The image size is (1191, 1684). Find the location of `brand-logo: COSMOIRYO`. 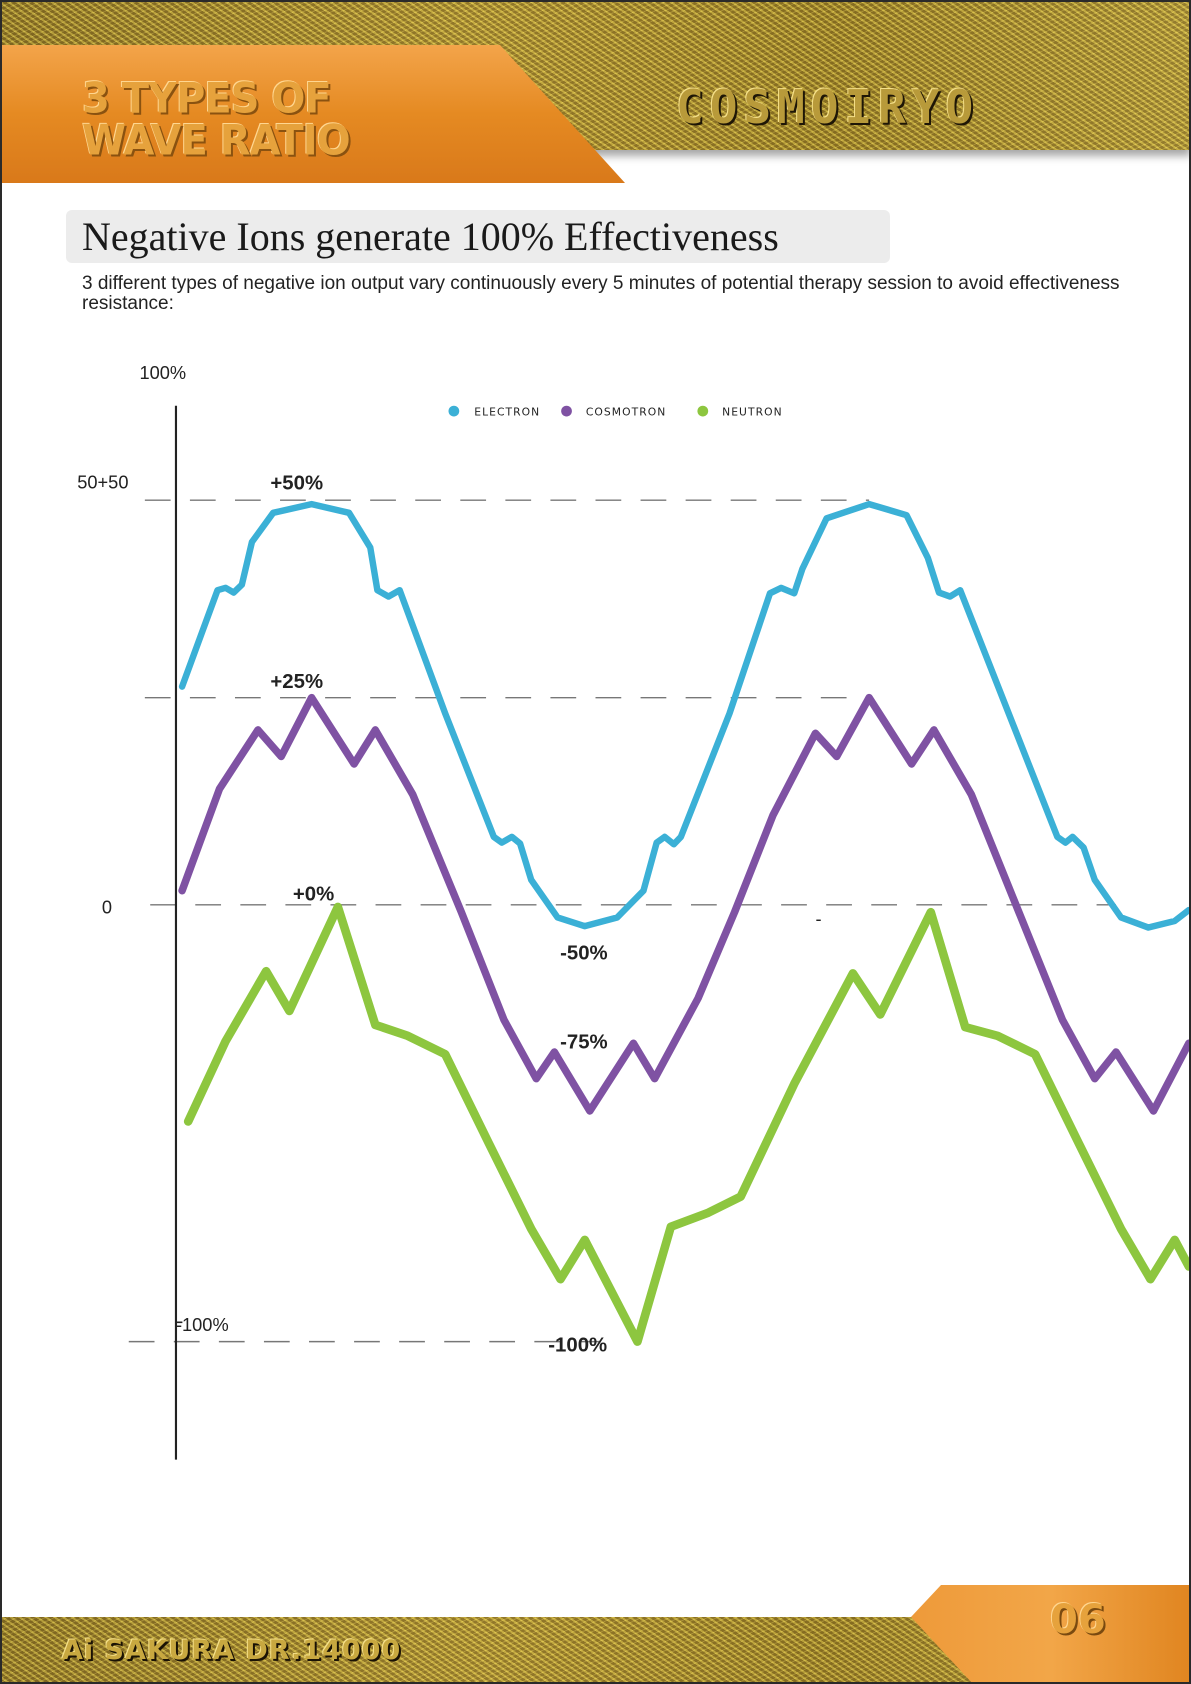

brand-logo: COSMOIRYO is located at coordinates (828, 107).